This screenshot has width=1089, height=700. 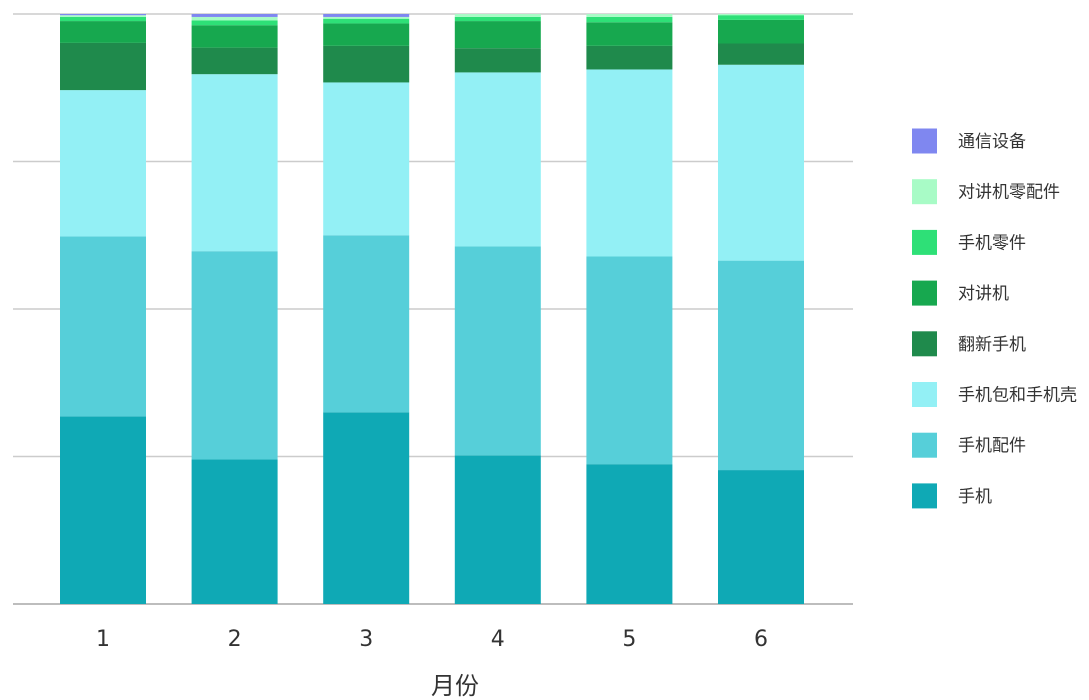 I want to click on legend-item: 手机零件, so click(x=969, y=242).